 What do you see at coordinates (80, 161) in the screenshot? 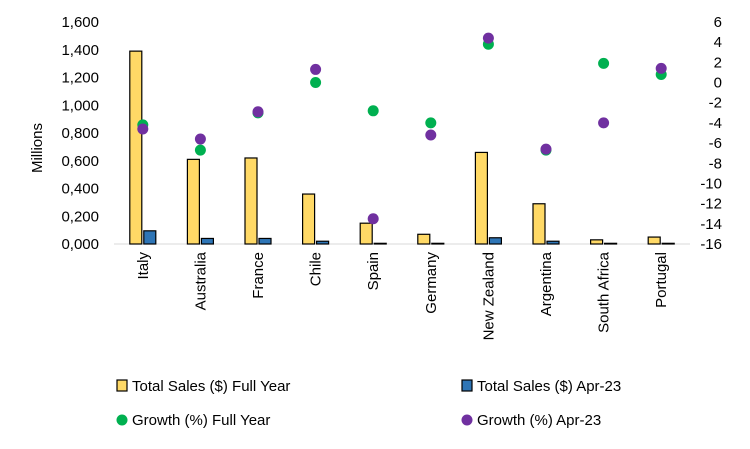
I see `y-tick-label: 0,600` at bounding box center [80, 161].